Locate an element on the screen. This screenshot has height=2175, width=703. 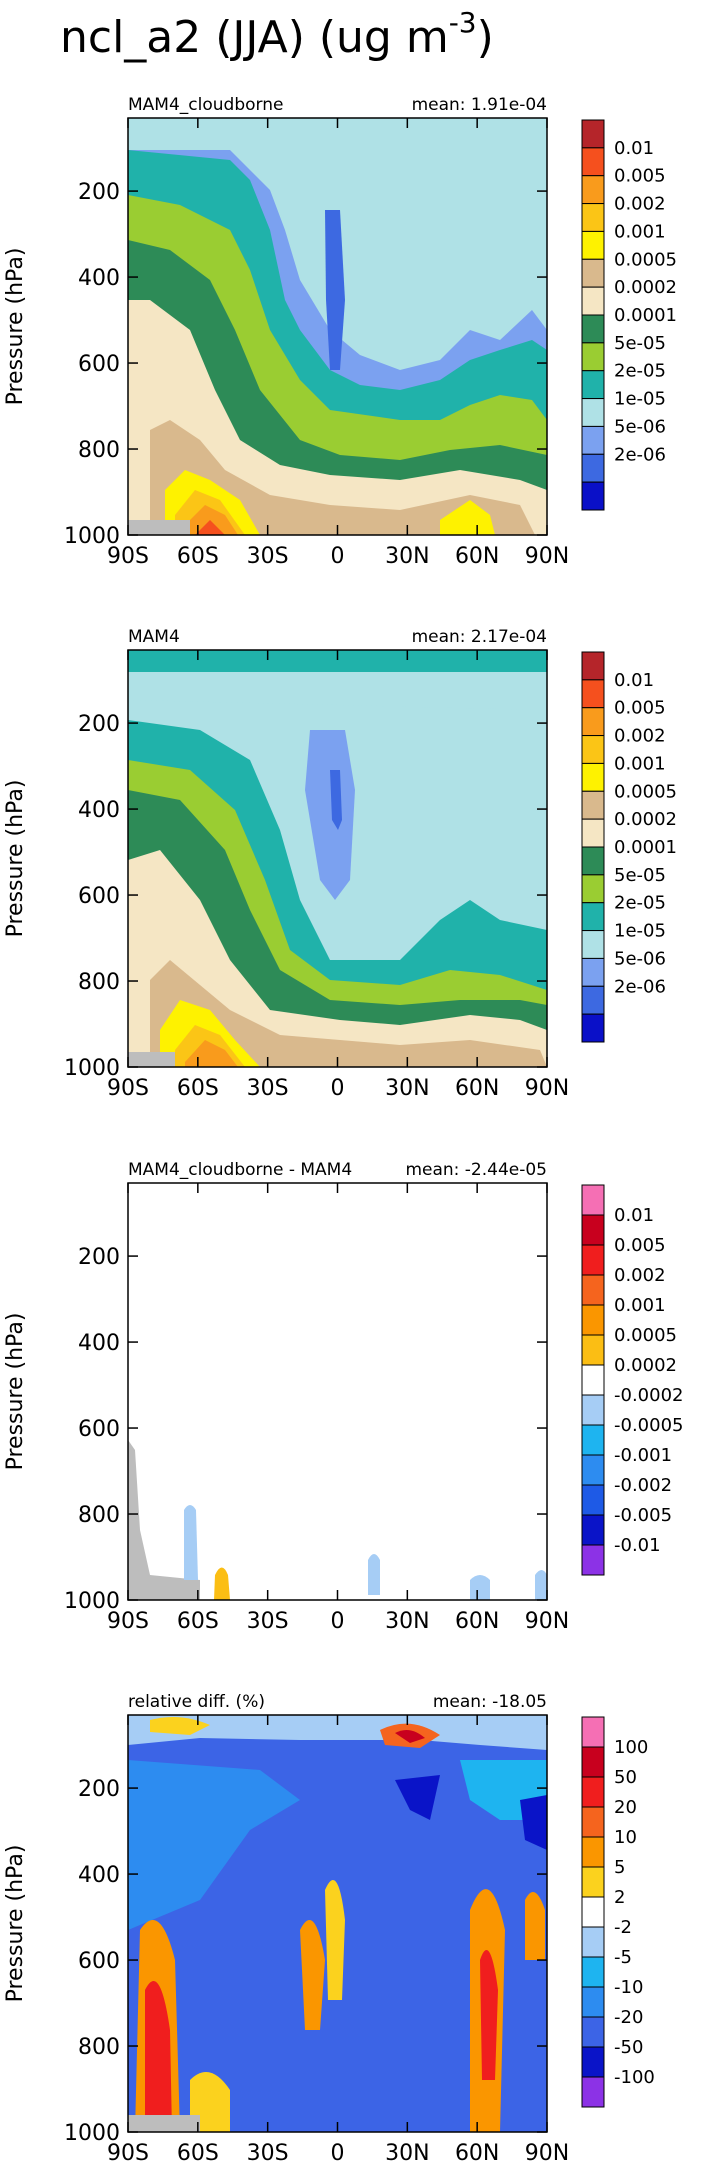
panel-1-field is located at coordinates (337, 326).